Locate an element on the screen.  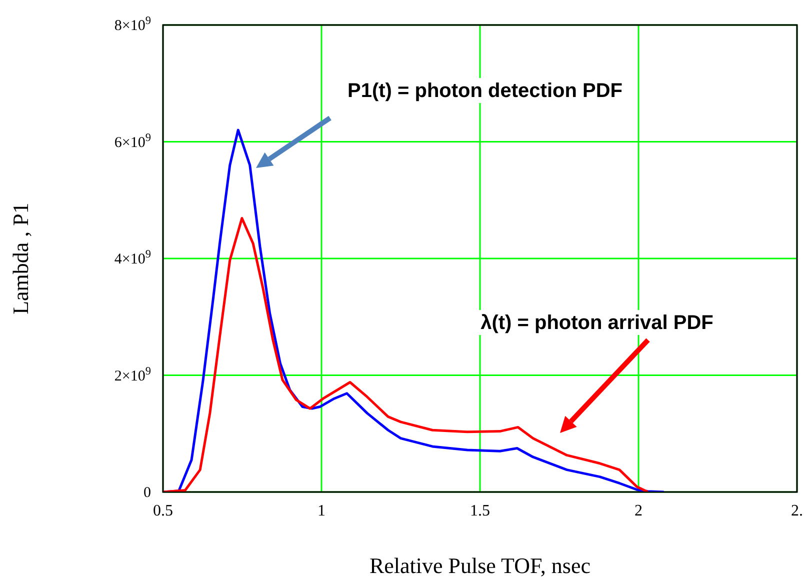
x-tick-label: 0.5 is located at coordinates (163, 511).